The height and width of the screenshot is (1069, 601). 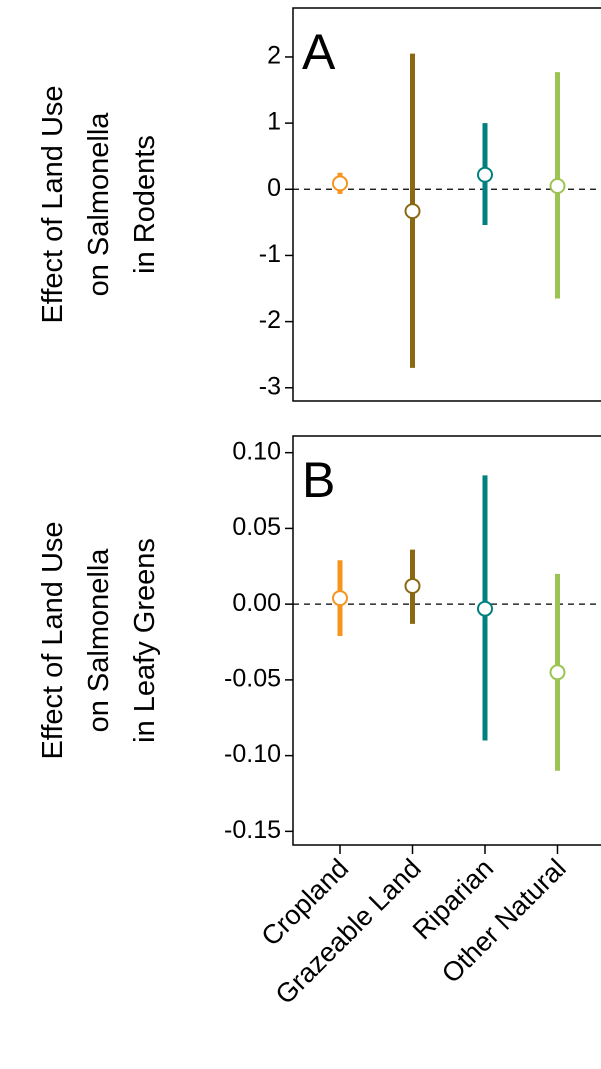 I want to click on y-tick-label: 0.10, so click(x=256, y=451).